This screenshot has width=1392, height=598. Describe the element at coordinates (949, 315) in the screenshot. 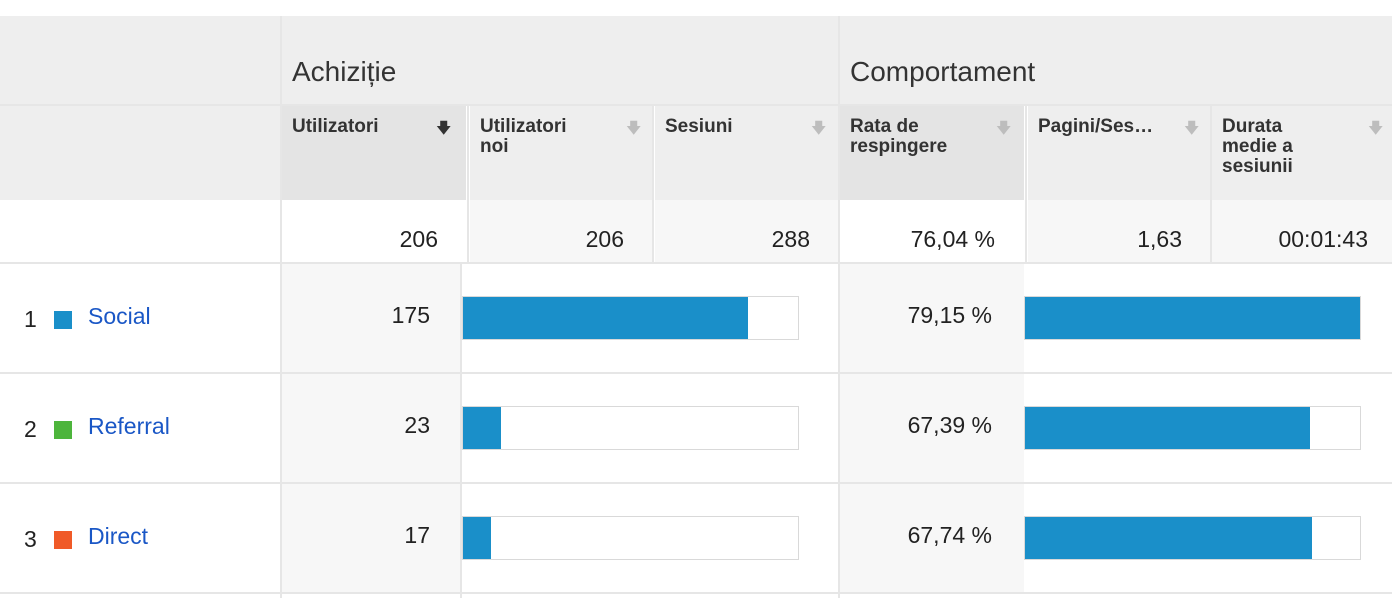

I see `bounce-value: 79,15 %` at that location.